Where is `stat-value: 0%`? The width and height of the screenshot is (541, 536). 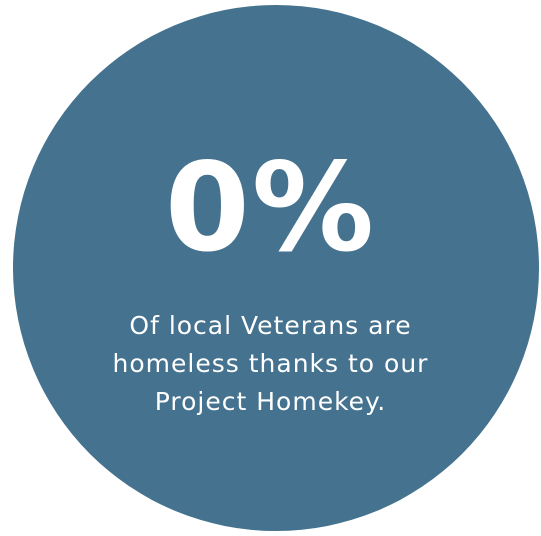
stat-value: 0% is located at coordinates (270, 208).